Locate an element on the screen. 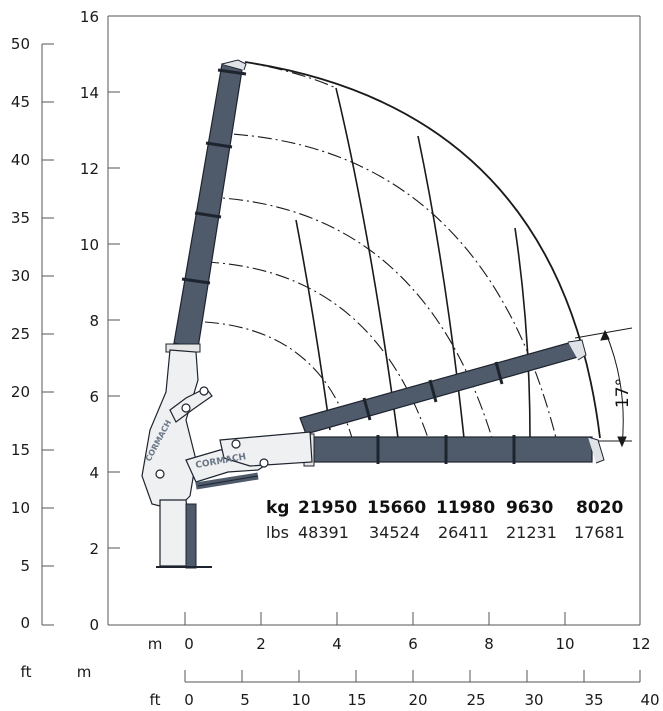 The height and width of the screenshot is (711, 663). kg-value: 21950 is located at coordinates (327, 508).